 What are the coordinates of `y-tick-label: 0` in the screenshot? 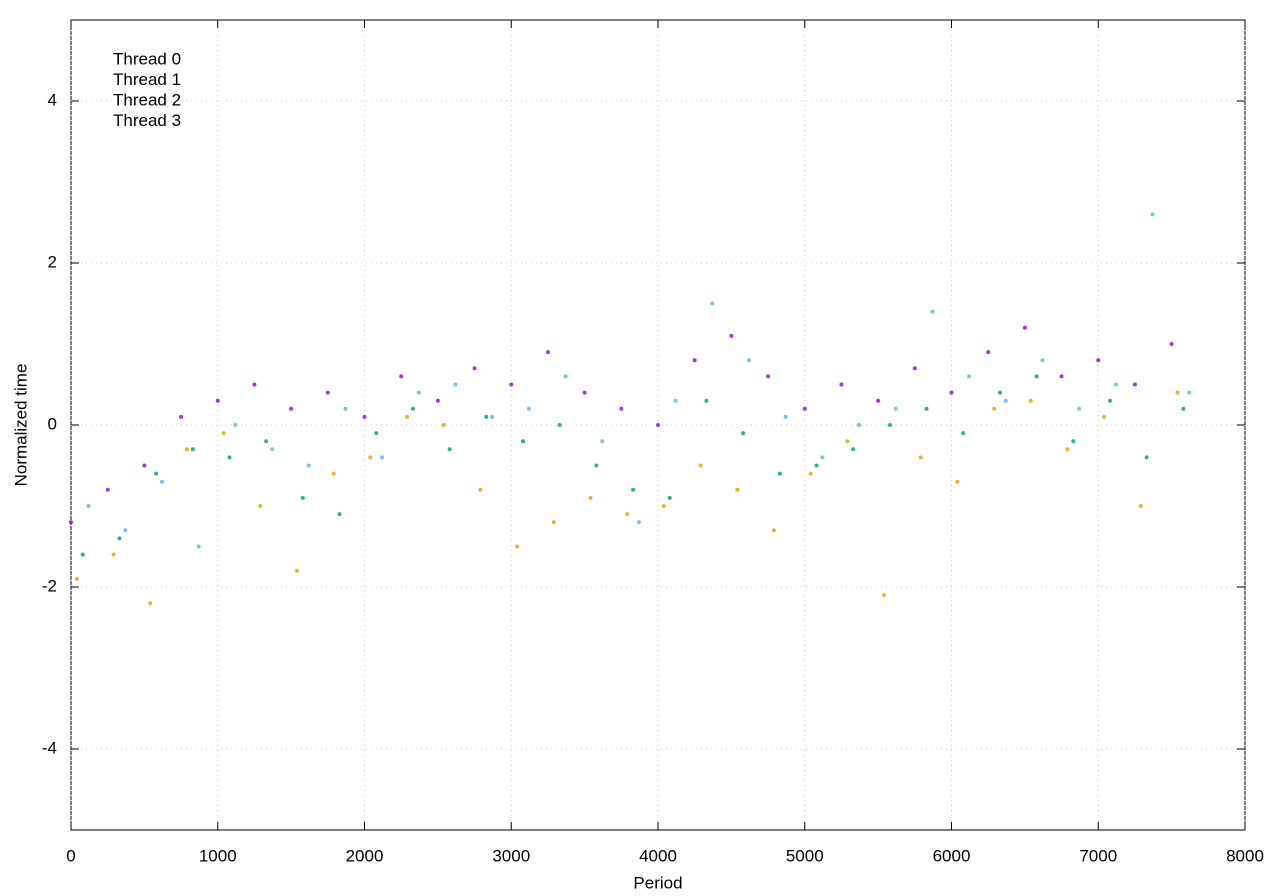 It's located at (52, 423).